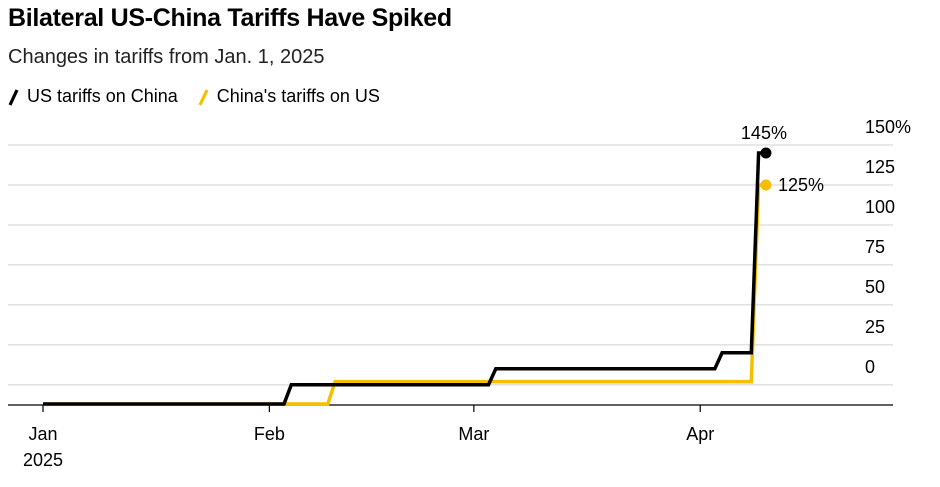 The width and height of the screenshot is (940, 487). Describe the element at coordinates (801, 185) in the screenshot. I see `end-label-china: 125%` at that location.